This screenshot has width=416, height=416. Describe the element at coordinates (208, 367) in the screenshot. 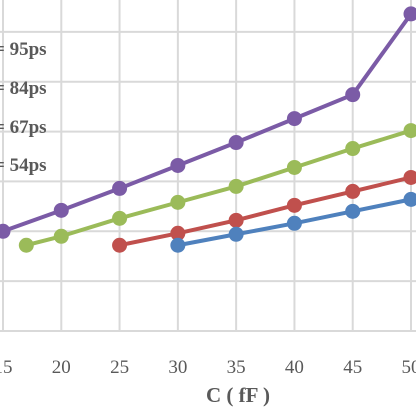

I see `x-tick-labels: 15 20 25 30 35 40 45 50` at that location.